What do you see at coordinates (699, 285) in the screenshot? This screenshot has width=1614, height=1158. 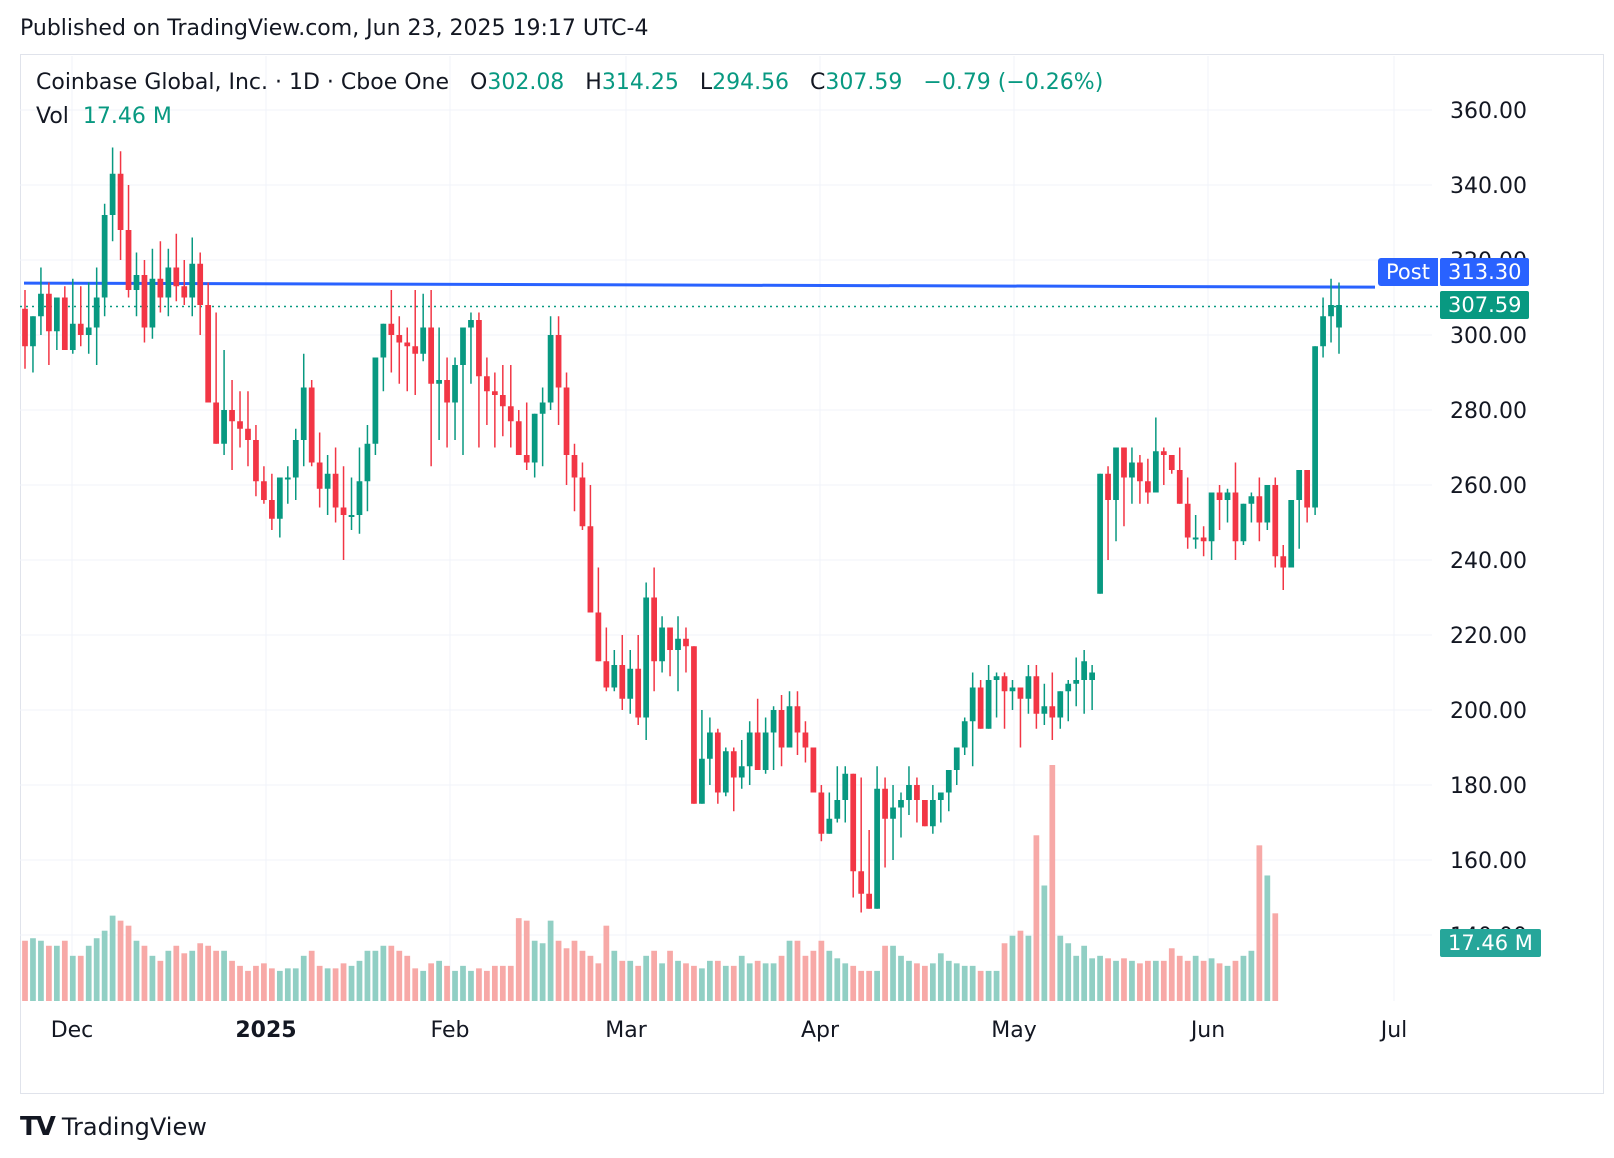 I see `post-market-line` at bounding box center [699, 285].